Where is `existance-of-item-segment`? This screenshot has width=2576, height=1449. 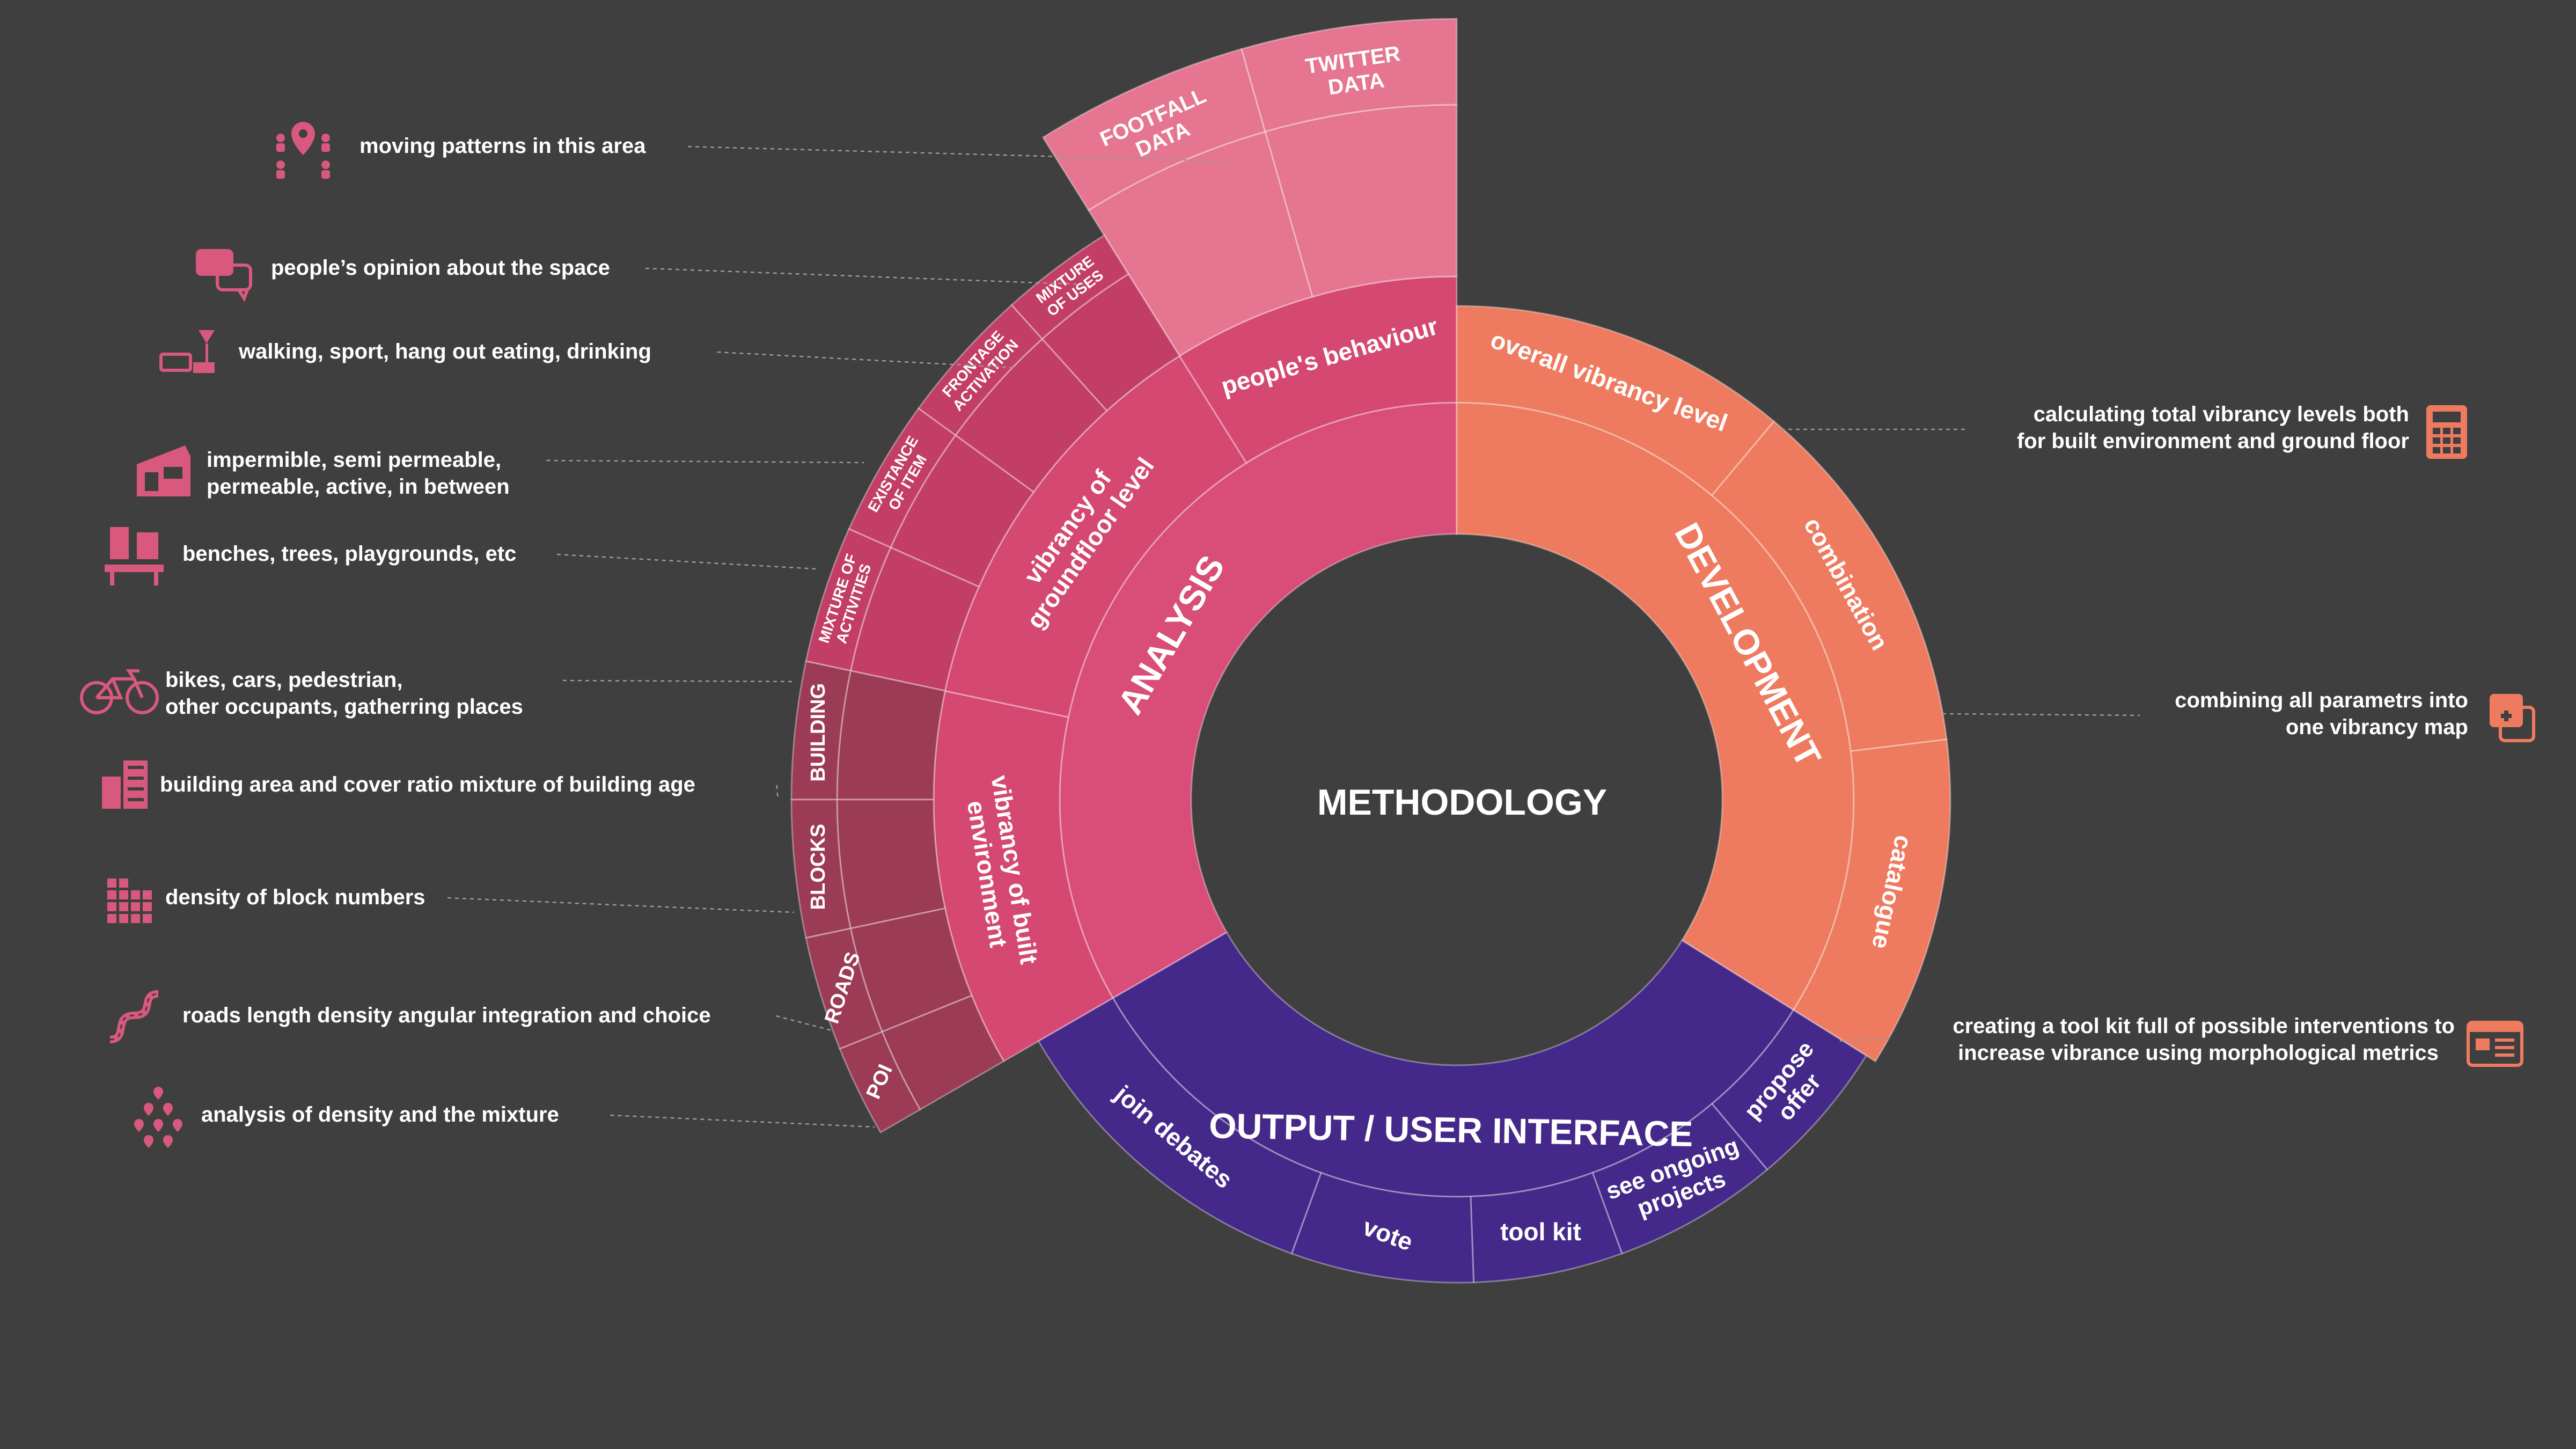
existance-of-item-segment is located at coordinates (962, 511).